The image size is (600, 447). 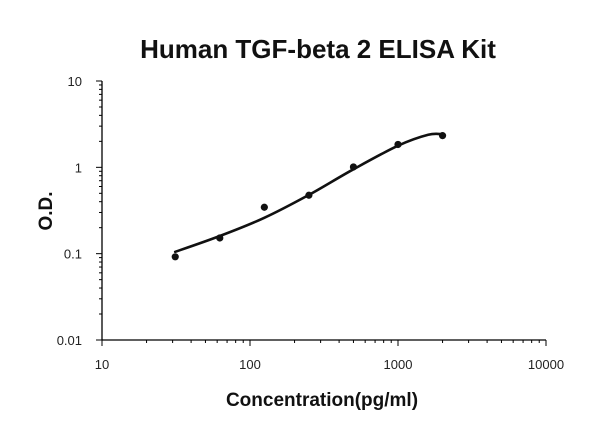 I want to click on data-points, so click(x=309, y=196).